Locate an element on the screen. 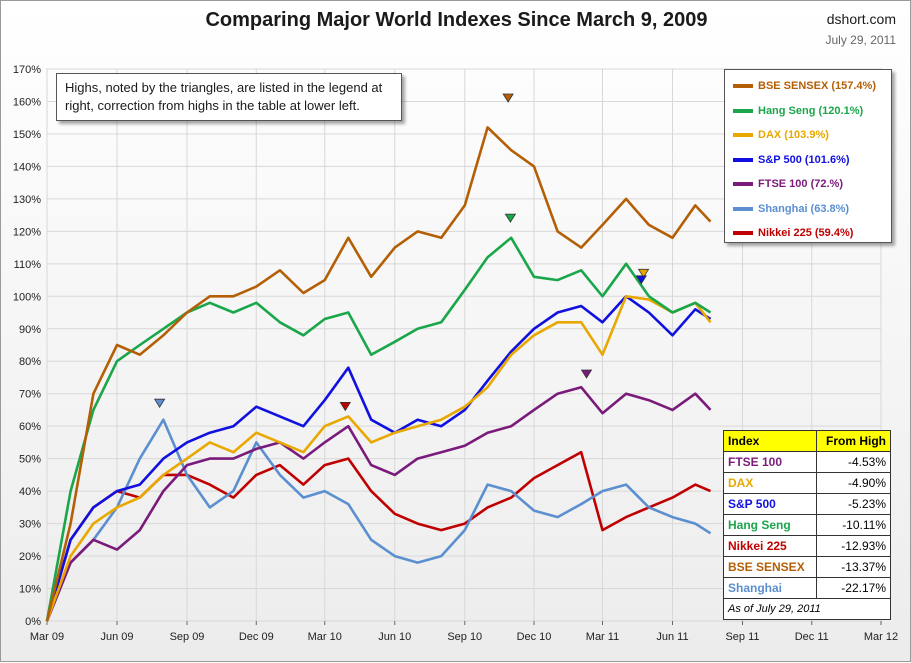  legend-item: DAX (103.9%) is located at coordinates (812, 135).